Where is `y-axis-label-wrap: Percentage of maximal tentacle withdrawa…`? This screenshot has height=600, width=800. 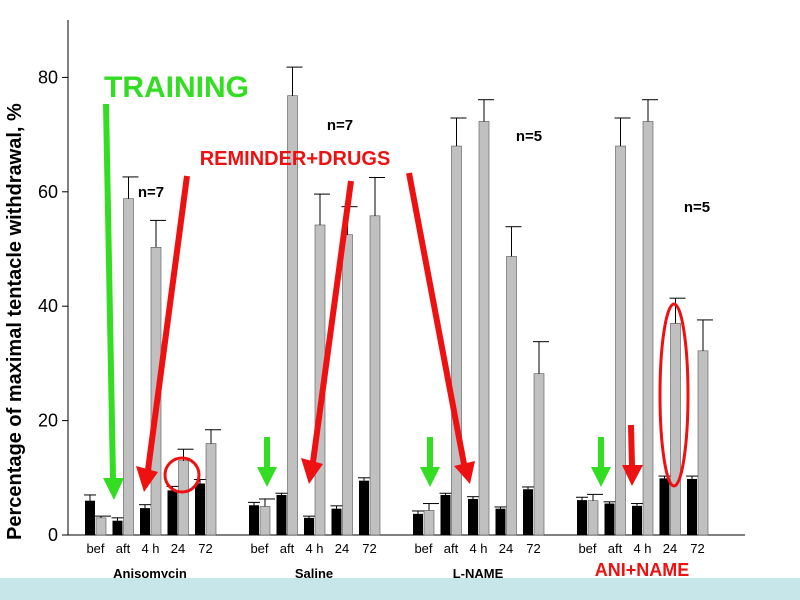
y-axis-label-wrap: Percentage of maximal tentacle withdrawa… is located at coordinates (24, 315).